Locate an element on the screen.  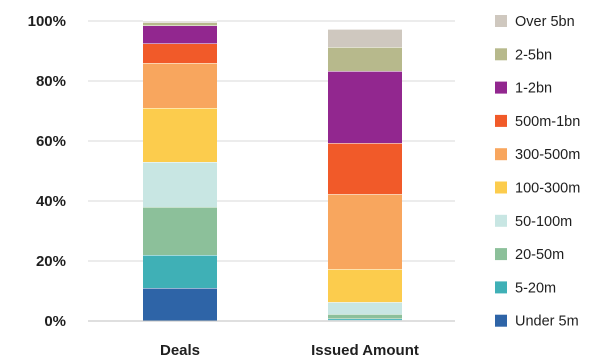
y-tick-label: 40% is located at coordinates (51, 201).